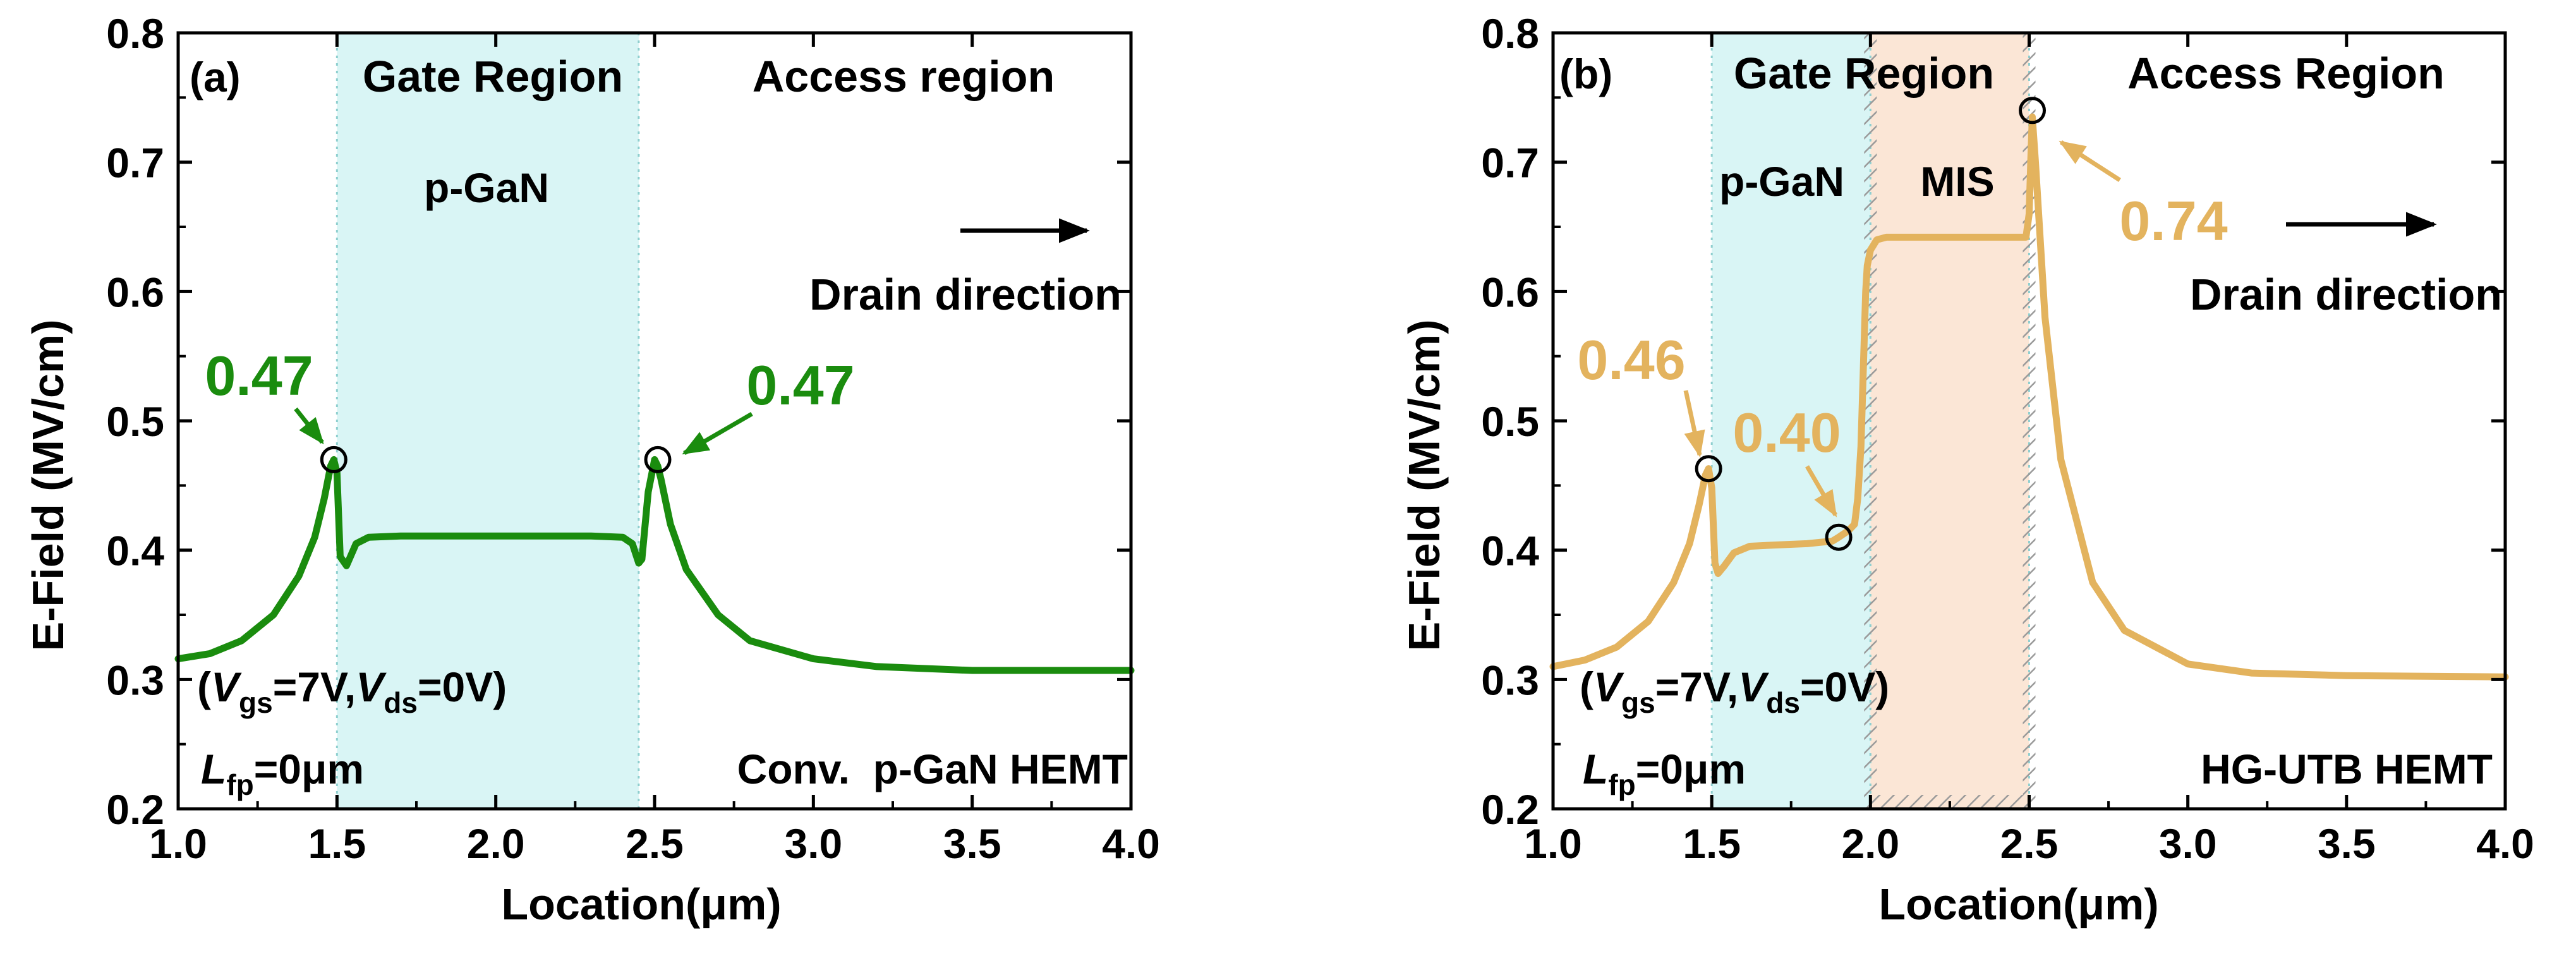 The height and width of the screenshot is (963, 2576). What do you see at coordinates (800, 385) in the screenshot?
I see `panel-a-annotation-right: 0.47` at bounding box center [800, 385].